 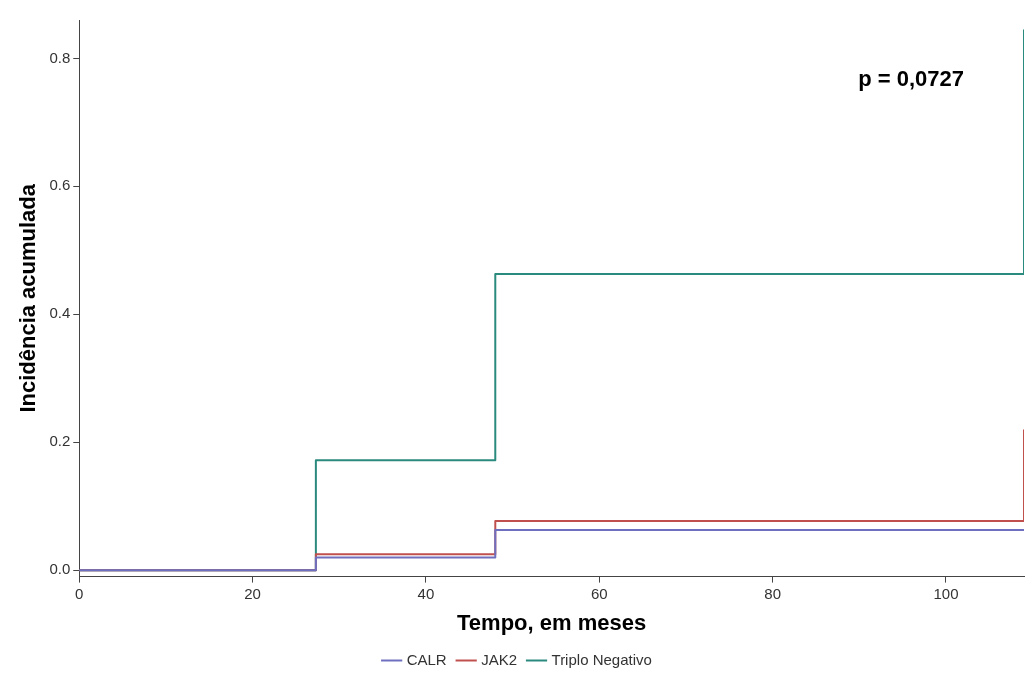 What do you see at coordinates (79, 593) in the screenshot?
I see `x-tick-label: 0` at bounding box center [79, 593].